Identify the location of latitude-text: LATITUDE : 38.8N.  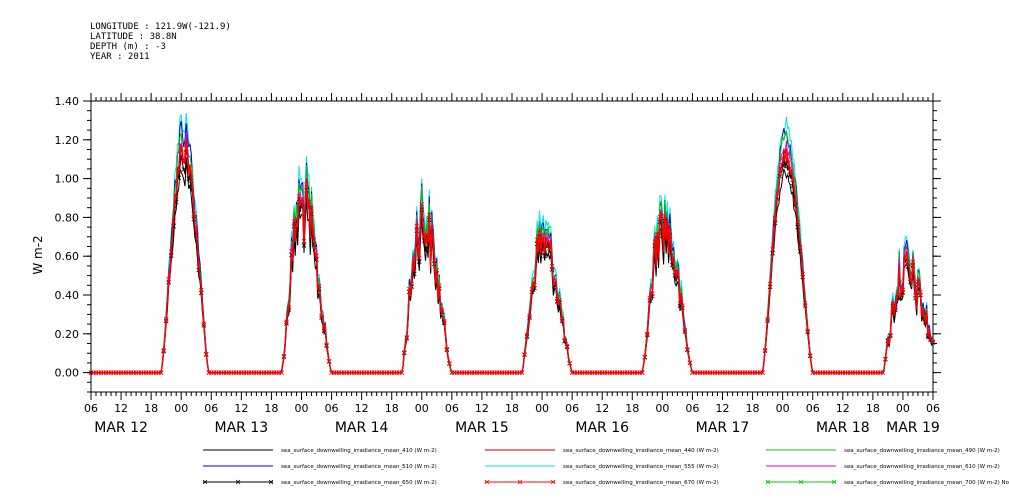
(133, 37).